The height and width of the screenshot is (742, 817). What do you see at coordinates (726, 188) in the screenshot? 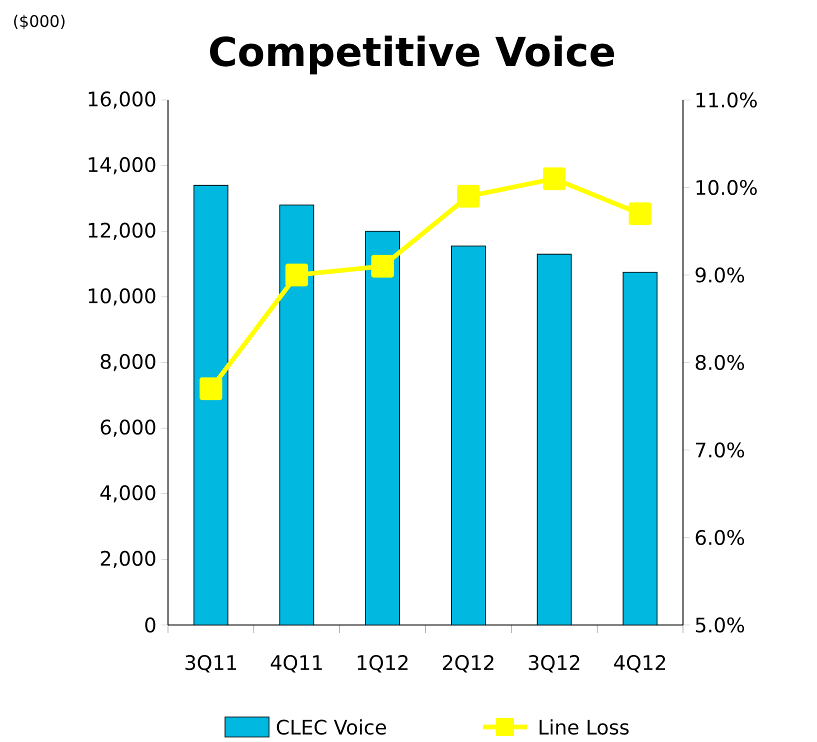
I see `y2-tick-label: 10.0%` at bounding box center [726, 188].